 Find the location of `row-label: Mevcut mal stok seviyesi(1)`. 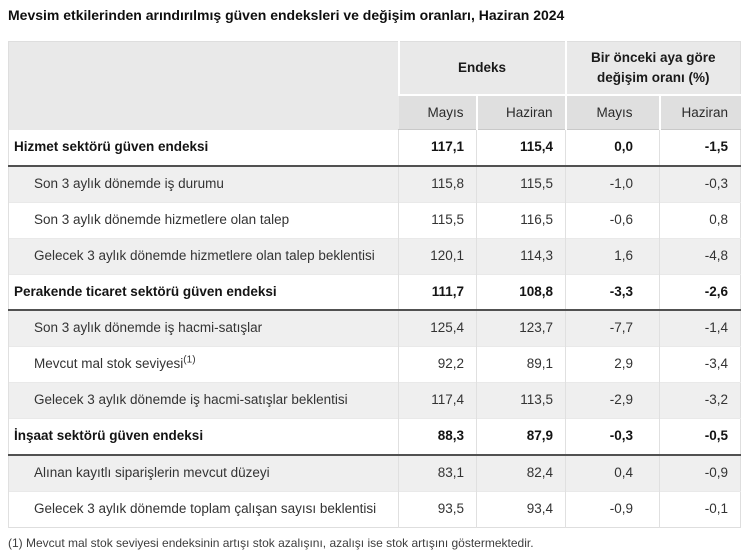

row-label: Mevcut mal stok seviyesi(1) is located at coordinates (203, 364).